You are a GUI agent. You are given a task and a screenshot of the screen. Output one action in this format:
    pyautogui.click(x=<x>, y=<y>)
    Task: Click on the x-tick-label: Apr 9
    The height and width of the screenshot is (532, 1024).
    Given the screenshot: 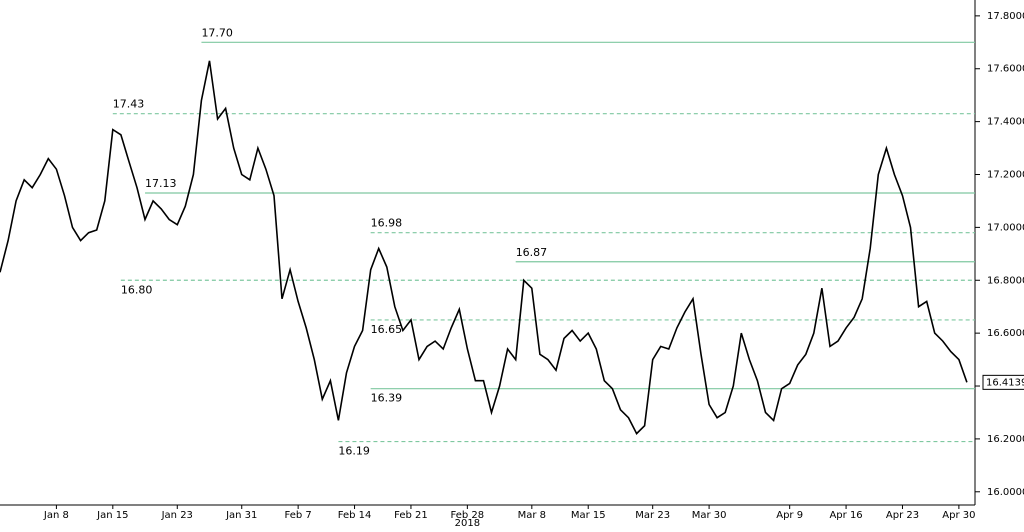 What is the action you would take?
    pyautogui.click(x=789, y=515)
    